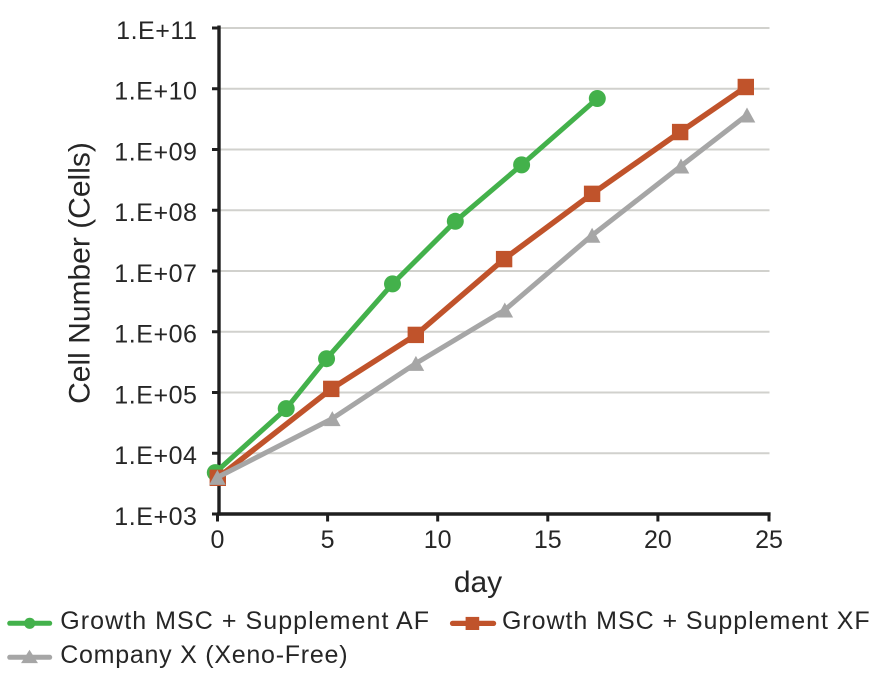  I want to click on svg-text: Growth MSC + Supplement AF, so click(245, 621).